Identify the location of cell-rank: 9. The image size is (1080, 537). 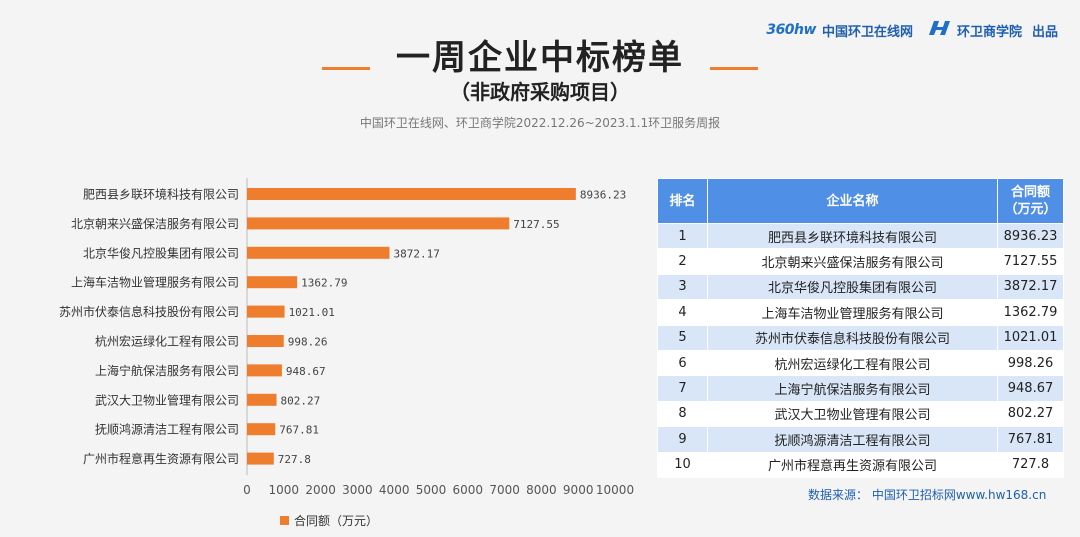
(682, 439).